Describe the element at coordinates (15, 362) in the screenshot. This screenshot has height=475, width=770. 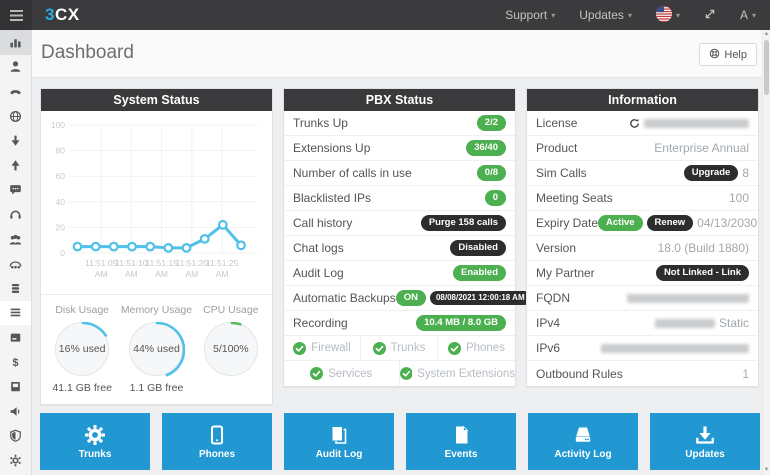
I see `sidebar-item-dollar: $` at that location.